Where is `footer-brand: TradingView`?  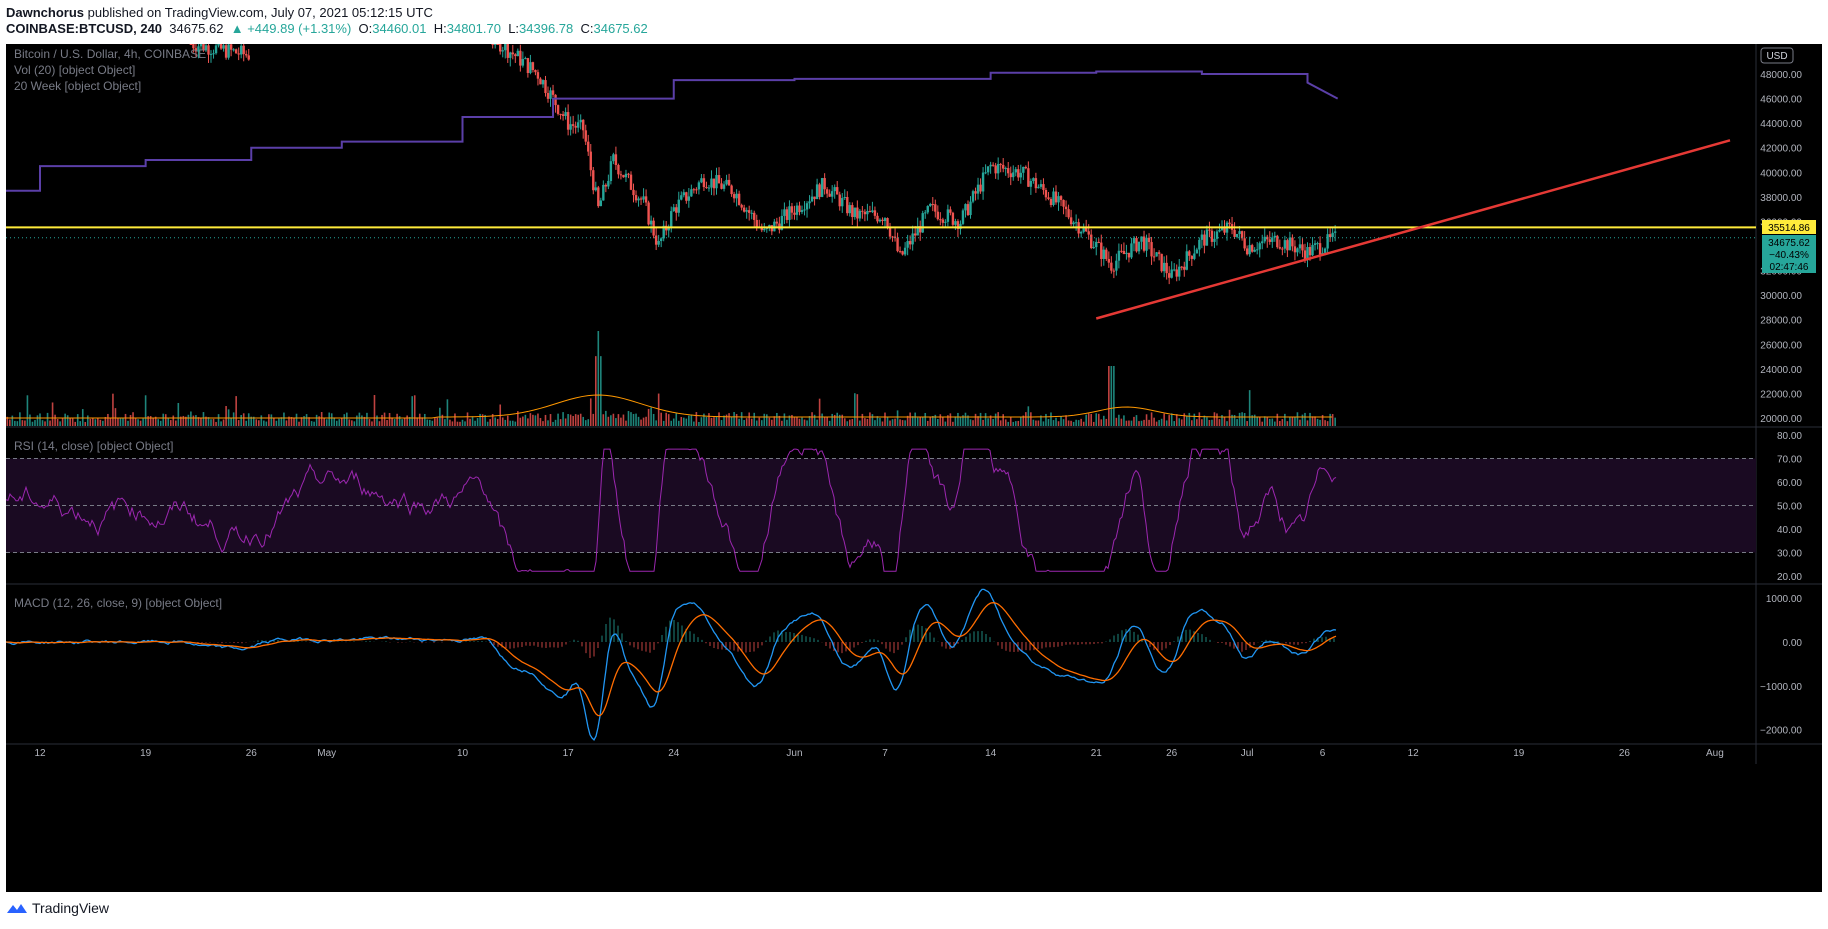
footer-brand: TradingView is located at coordinates (57, 908).